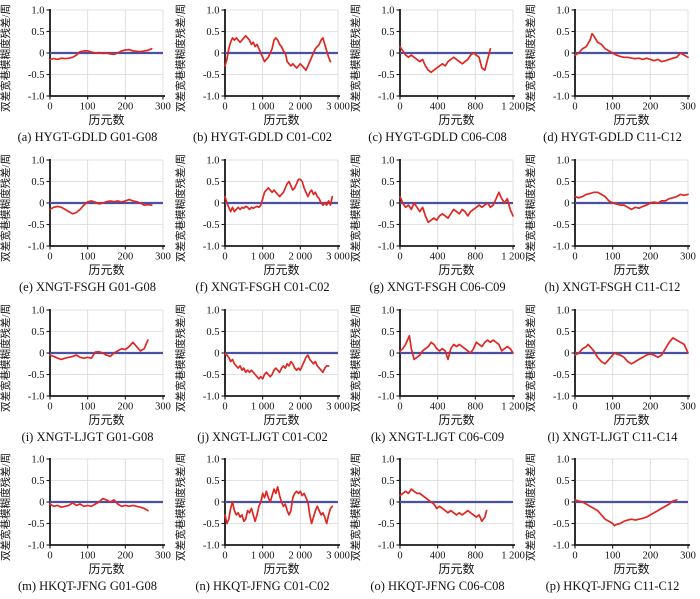  What do you see at coordinates (301, 406) in the screenshot?
I see `x-tick-label: 2 000` at bounding box center [301, 406].